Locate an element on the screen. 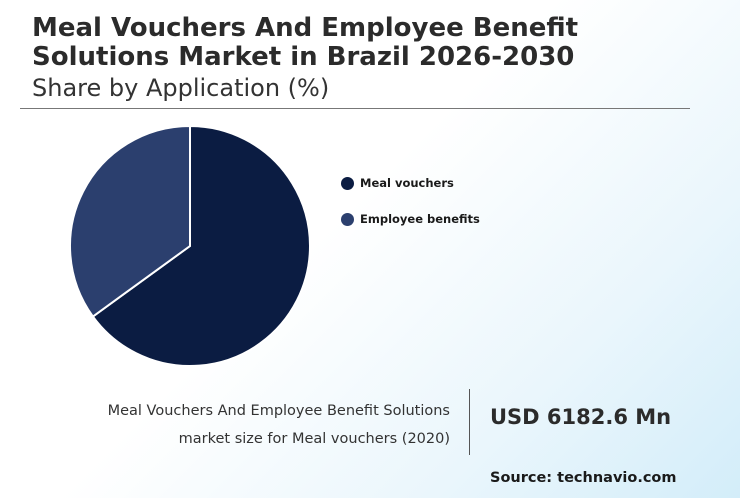 Image resolution: width=740 pixels, height=498 pixels. legend-item-employee-benefits: Employee benefits is located at coordinates (410, 219).